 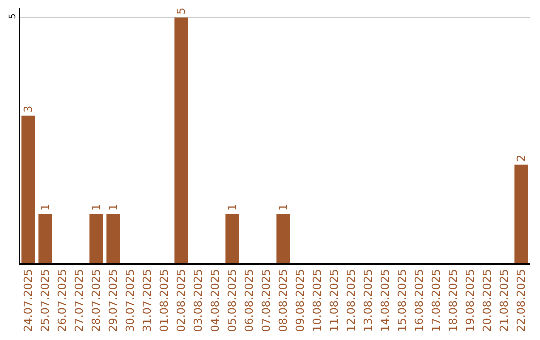 What do you see at coordinates (215, 300) in the screenshot?
I see `x-tick-label: 04.08.2025` at bounding box center [215, 300].